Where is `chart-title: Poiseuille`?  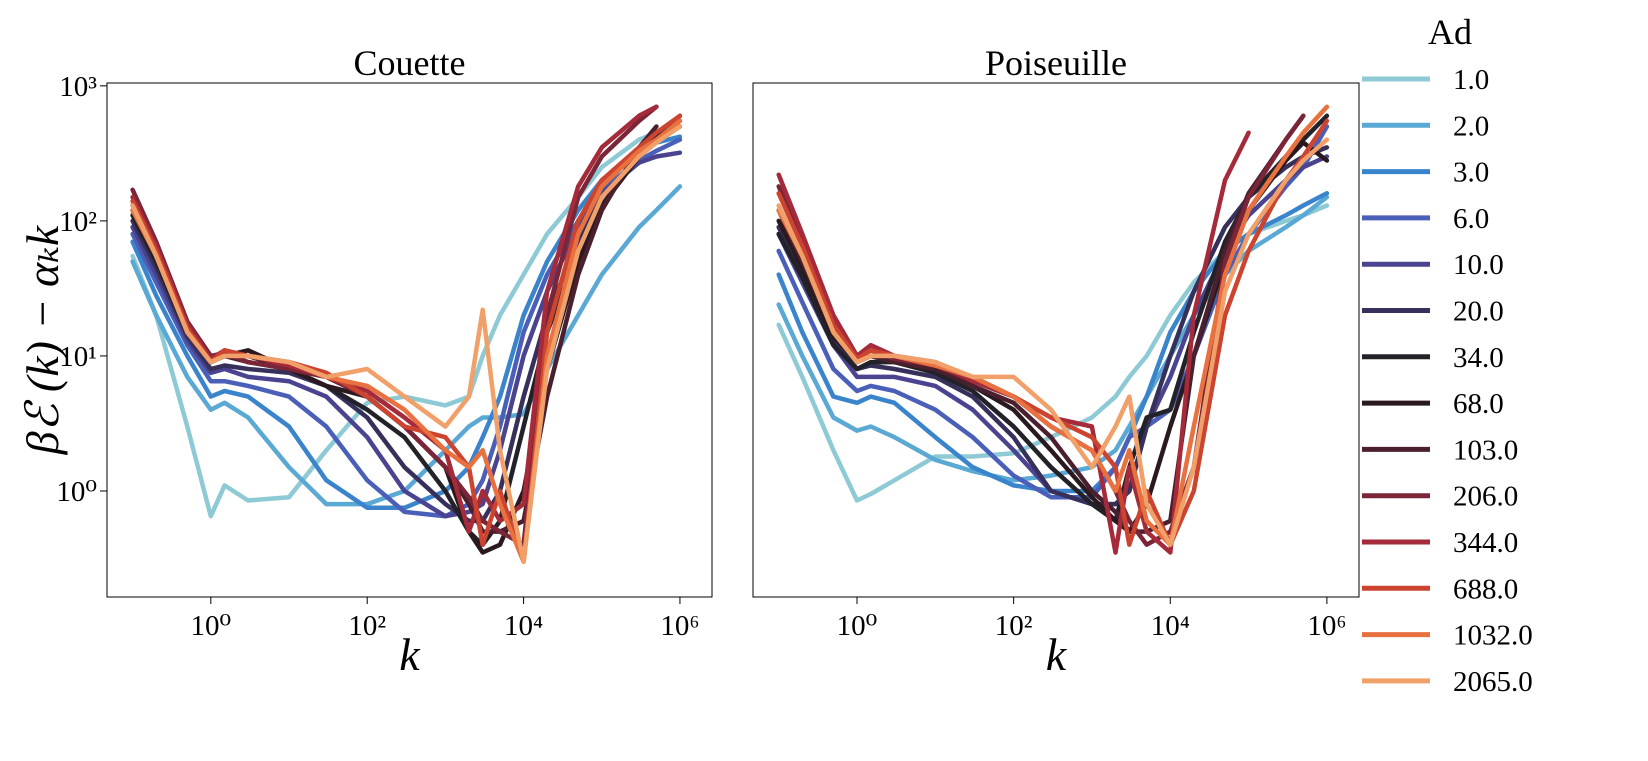
chart-title: Poiseuille is located at coordinates (1056, 63).